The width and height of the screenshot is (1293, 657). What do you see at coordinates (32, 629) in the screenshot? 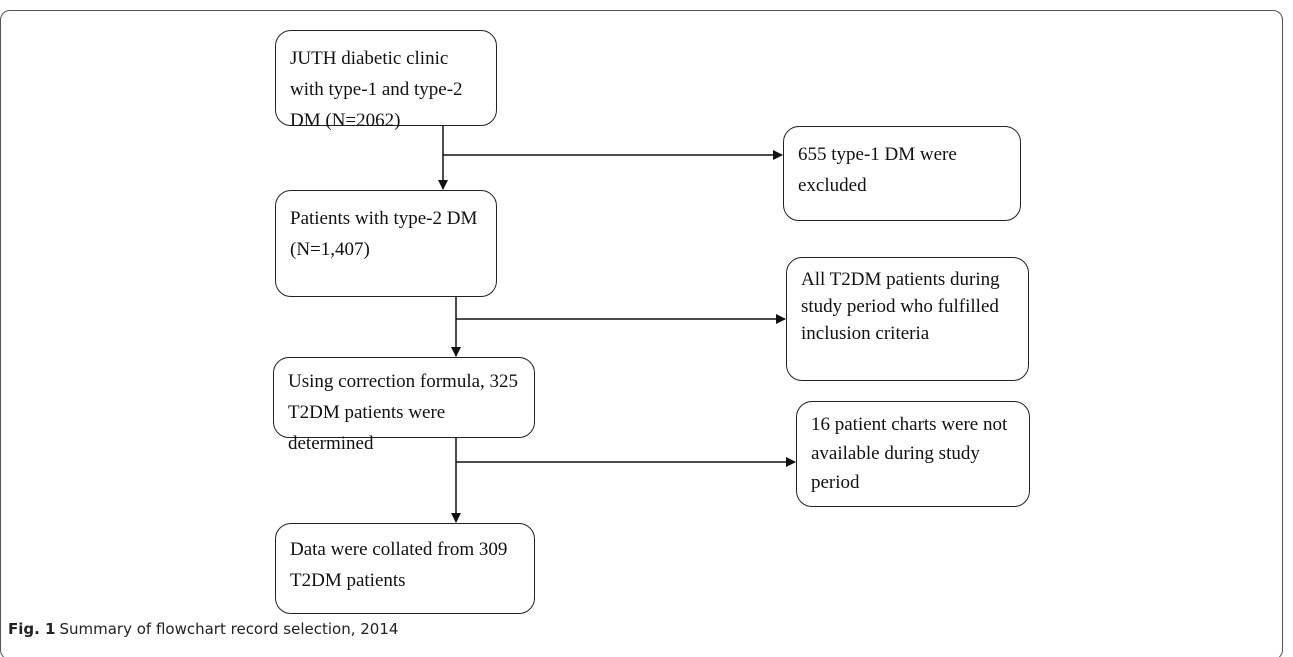
I see `caption-label: Fig. 1` at bounding box center [32, 629].